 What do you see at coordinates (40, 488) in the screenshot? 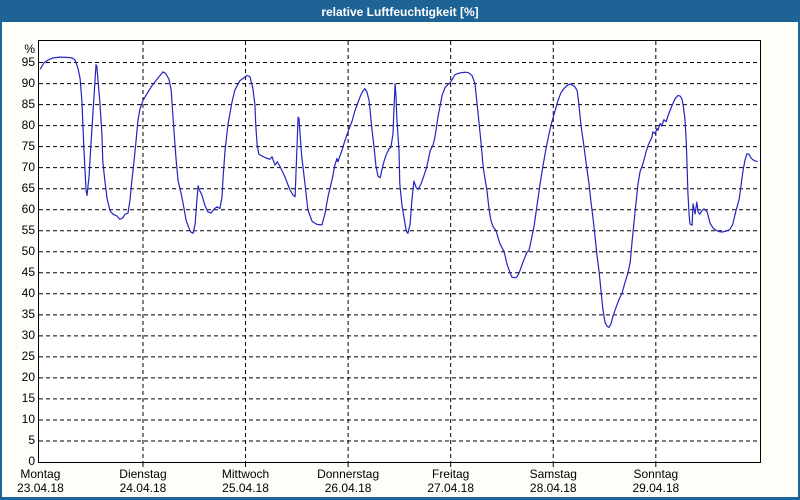
I see `day-date: 23.04.18` at bounding box center [40, 488].